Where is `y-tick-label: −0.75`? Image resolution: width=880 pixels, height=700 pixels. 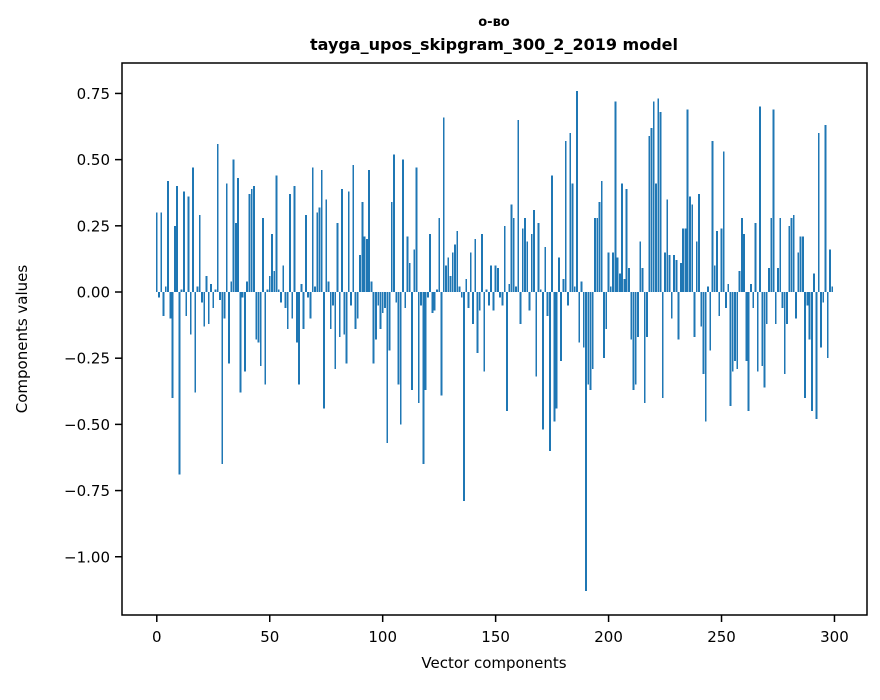
y-tick-label: −0.75 is located at coordinates (87, 491).